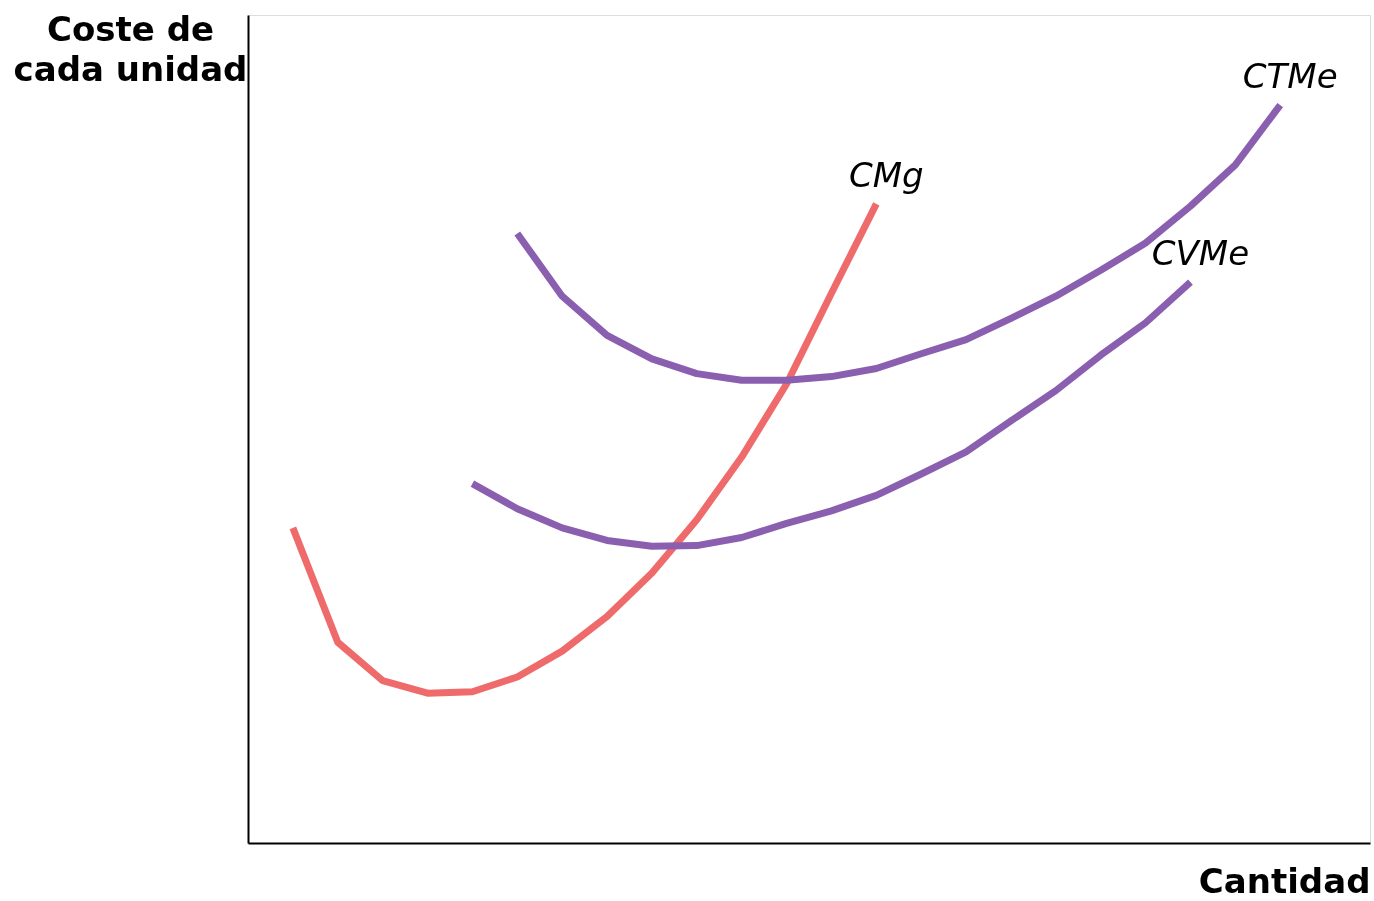  What do you see at coordinates (1200, 253) in the screenshot?
I see `series-label: CVMe` at bounding box center [1200, 253].